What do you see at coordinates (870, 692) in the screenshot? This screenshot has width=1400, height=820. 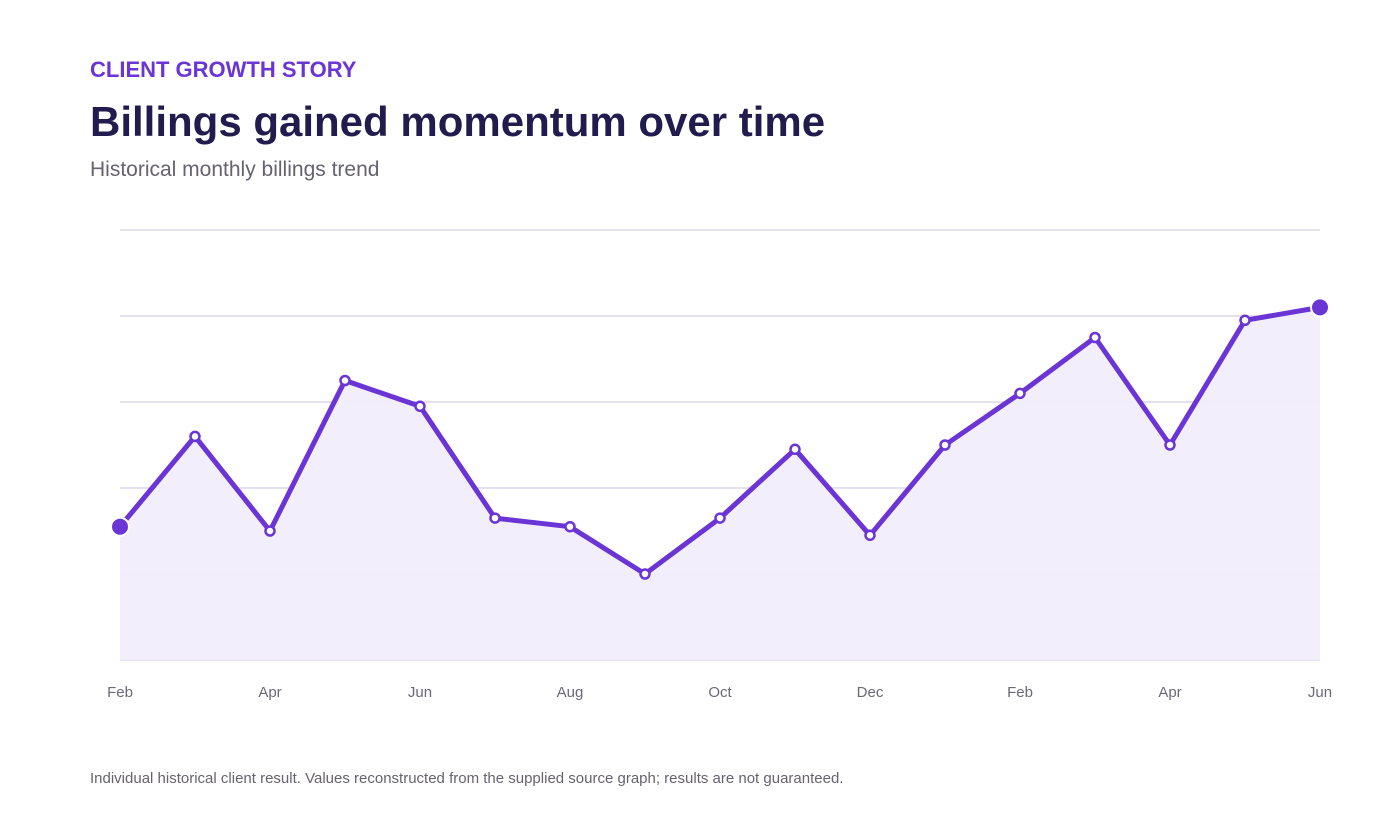 I see `x-tick-label: Dec` at bounding box center [870, 692].